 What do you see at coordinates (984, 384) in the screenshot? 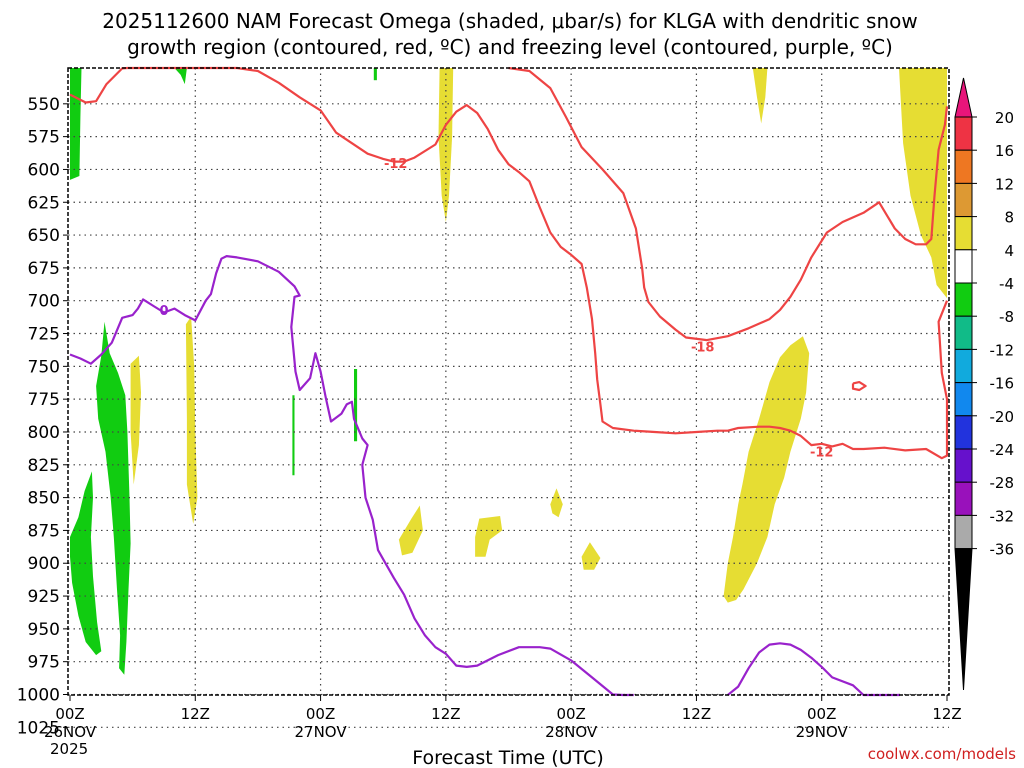
I see `colorbar: 20 16 12 8 4 -4 -8 -12 -16 -20 -24 -28 -32 -36` at bounding box center [984, 384].